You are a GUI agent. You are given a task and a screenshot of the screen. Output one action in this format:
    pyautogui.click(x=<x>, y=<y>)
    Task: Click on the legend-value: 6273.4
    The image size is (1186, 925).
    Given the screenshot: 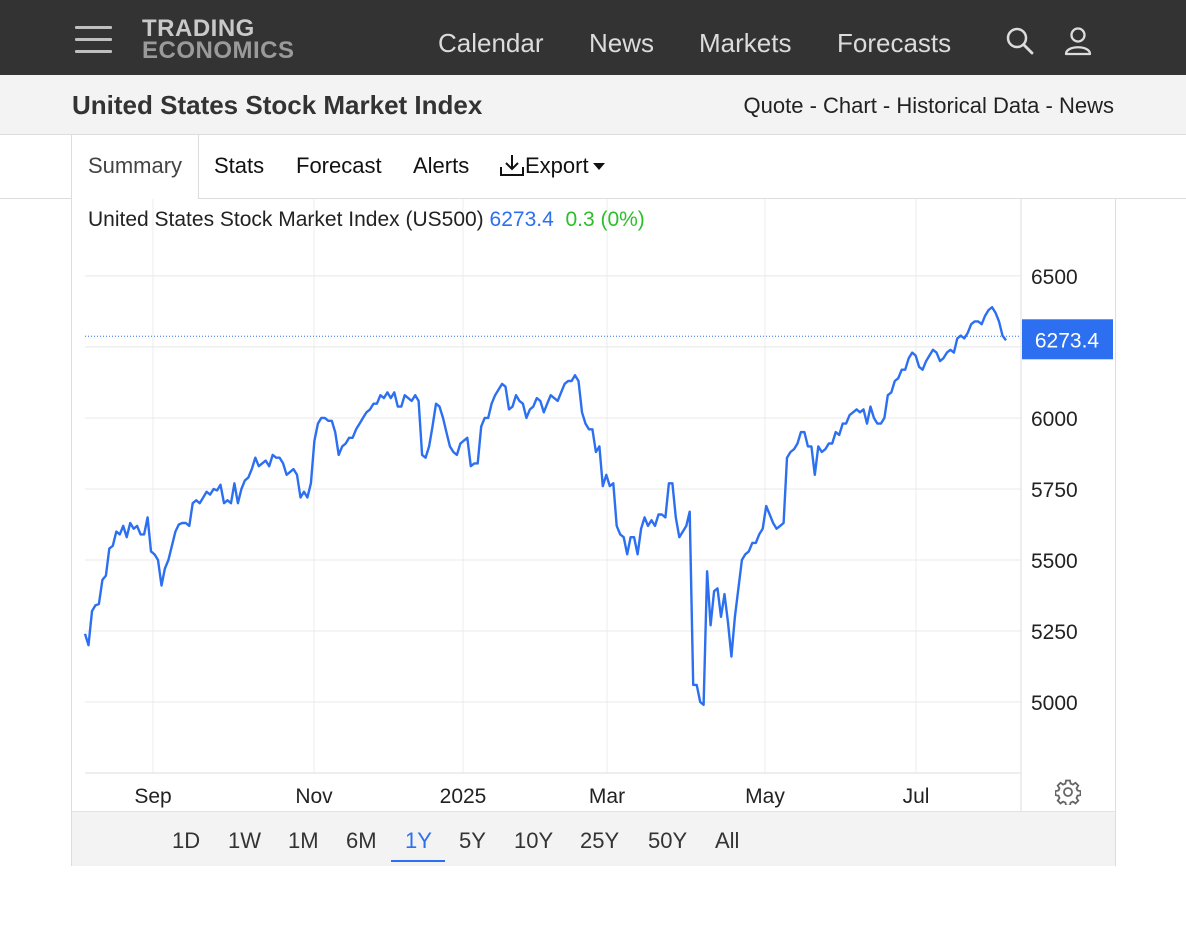 What is the action you would take?
    pyautogui.click(x=521, y=219)
    